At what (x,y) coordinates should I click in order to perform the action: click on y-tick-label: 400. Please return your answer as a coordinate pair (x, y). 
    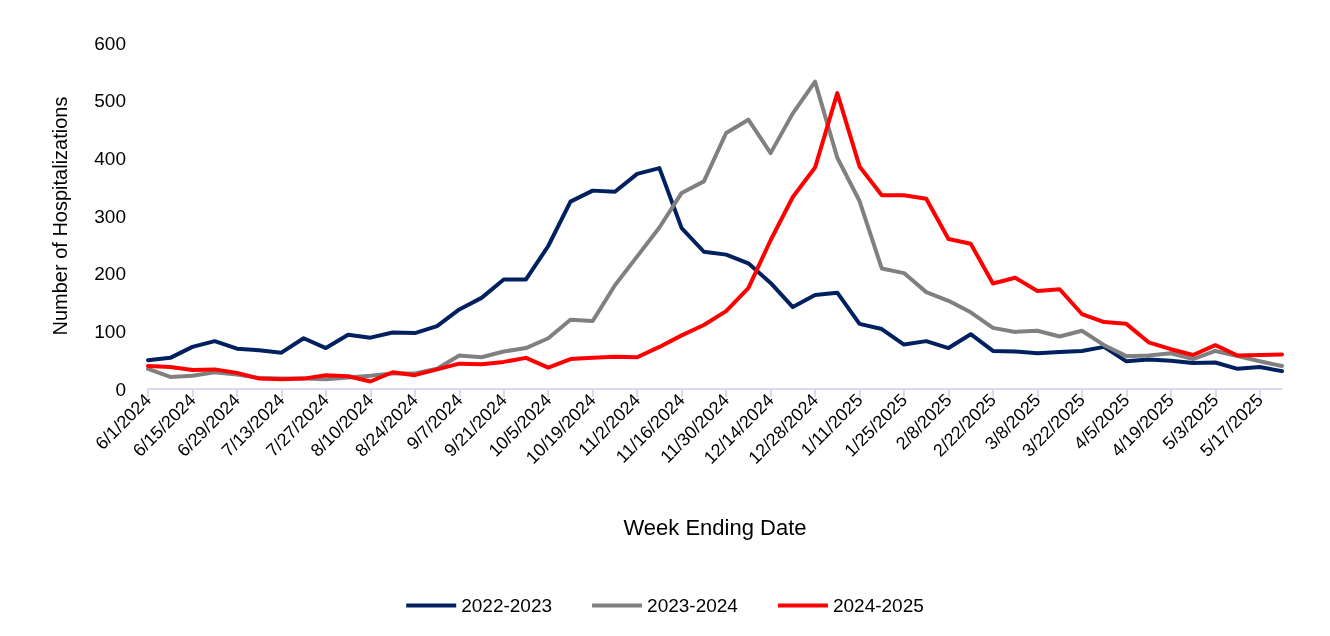
    Looking at the image, I should click on (110, 158).